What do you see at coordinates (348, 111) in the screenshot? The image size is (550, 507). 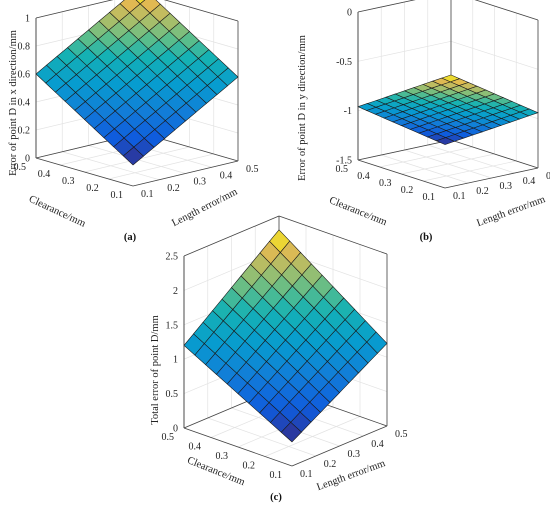 I see `z-tick-label: -1` at bounding box center [348, 111].